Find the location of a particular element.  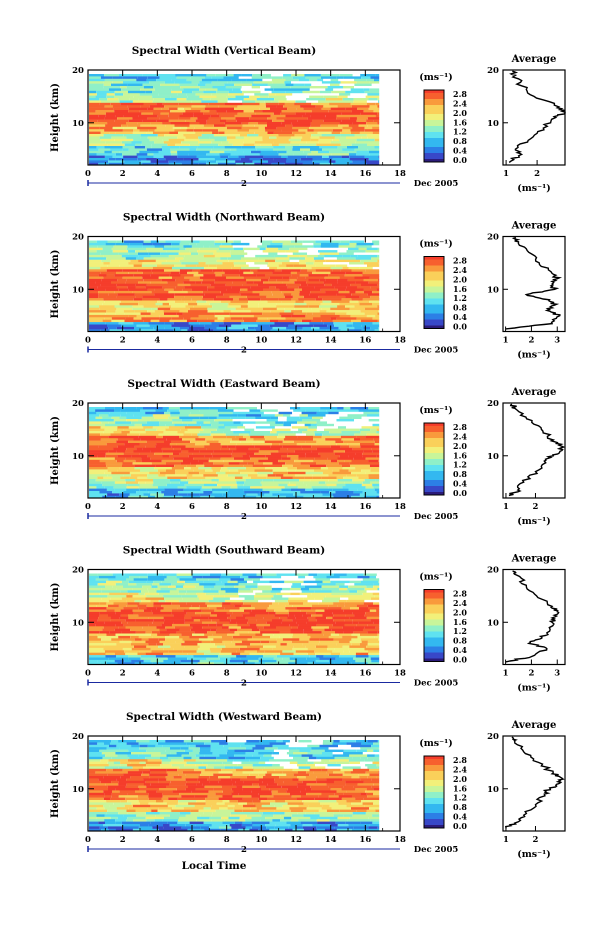

average-title: Average is located at coordinates (534, 59).